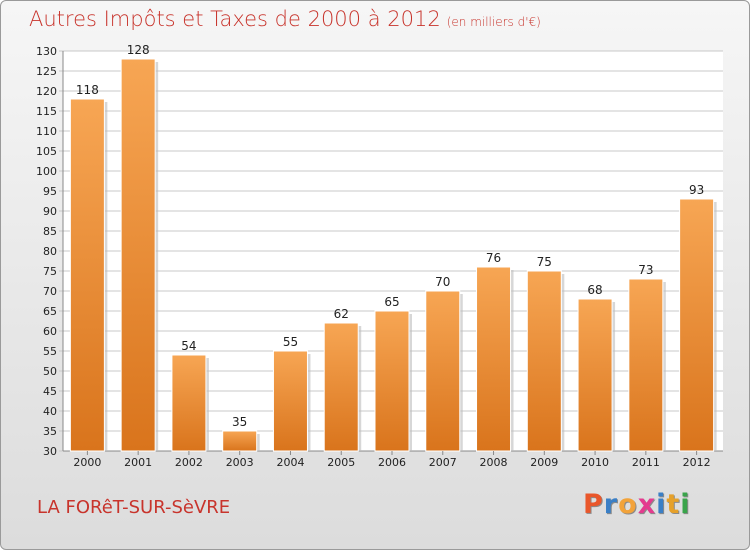  I want to click on y-tick-label: 75, so click(50, 271).